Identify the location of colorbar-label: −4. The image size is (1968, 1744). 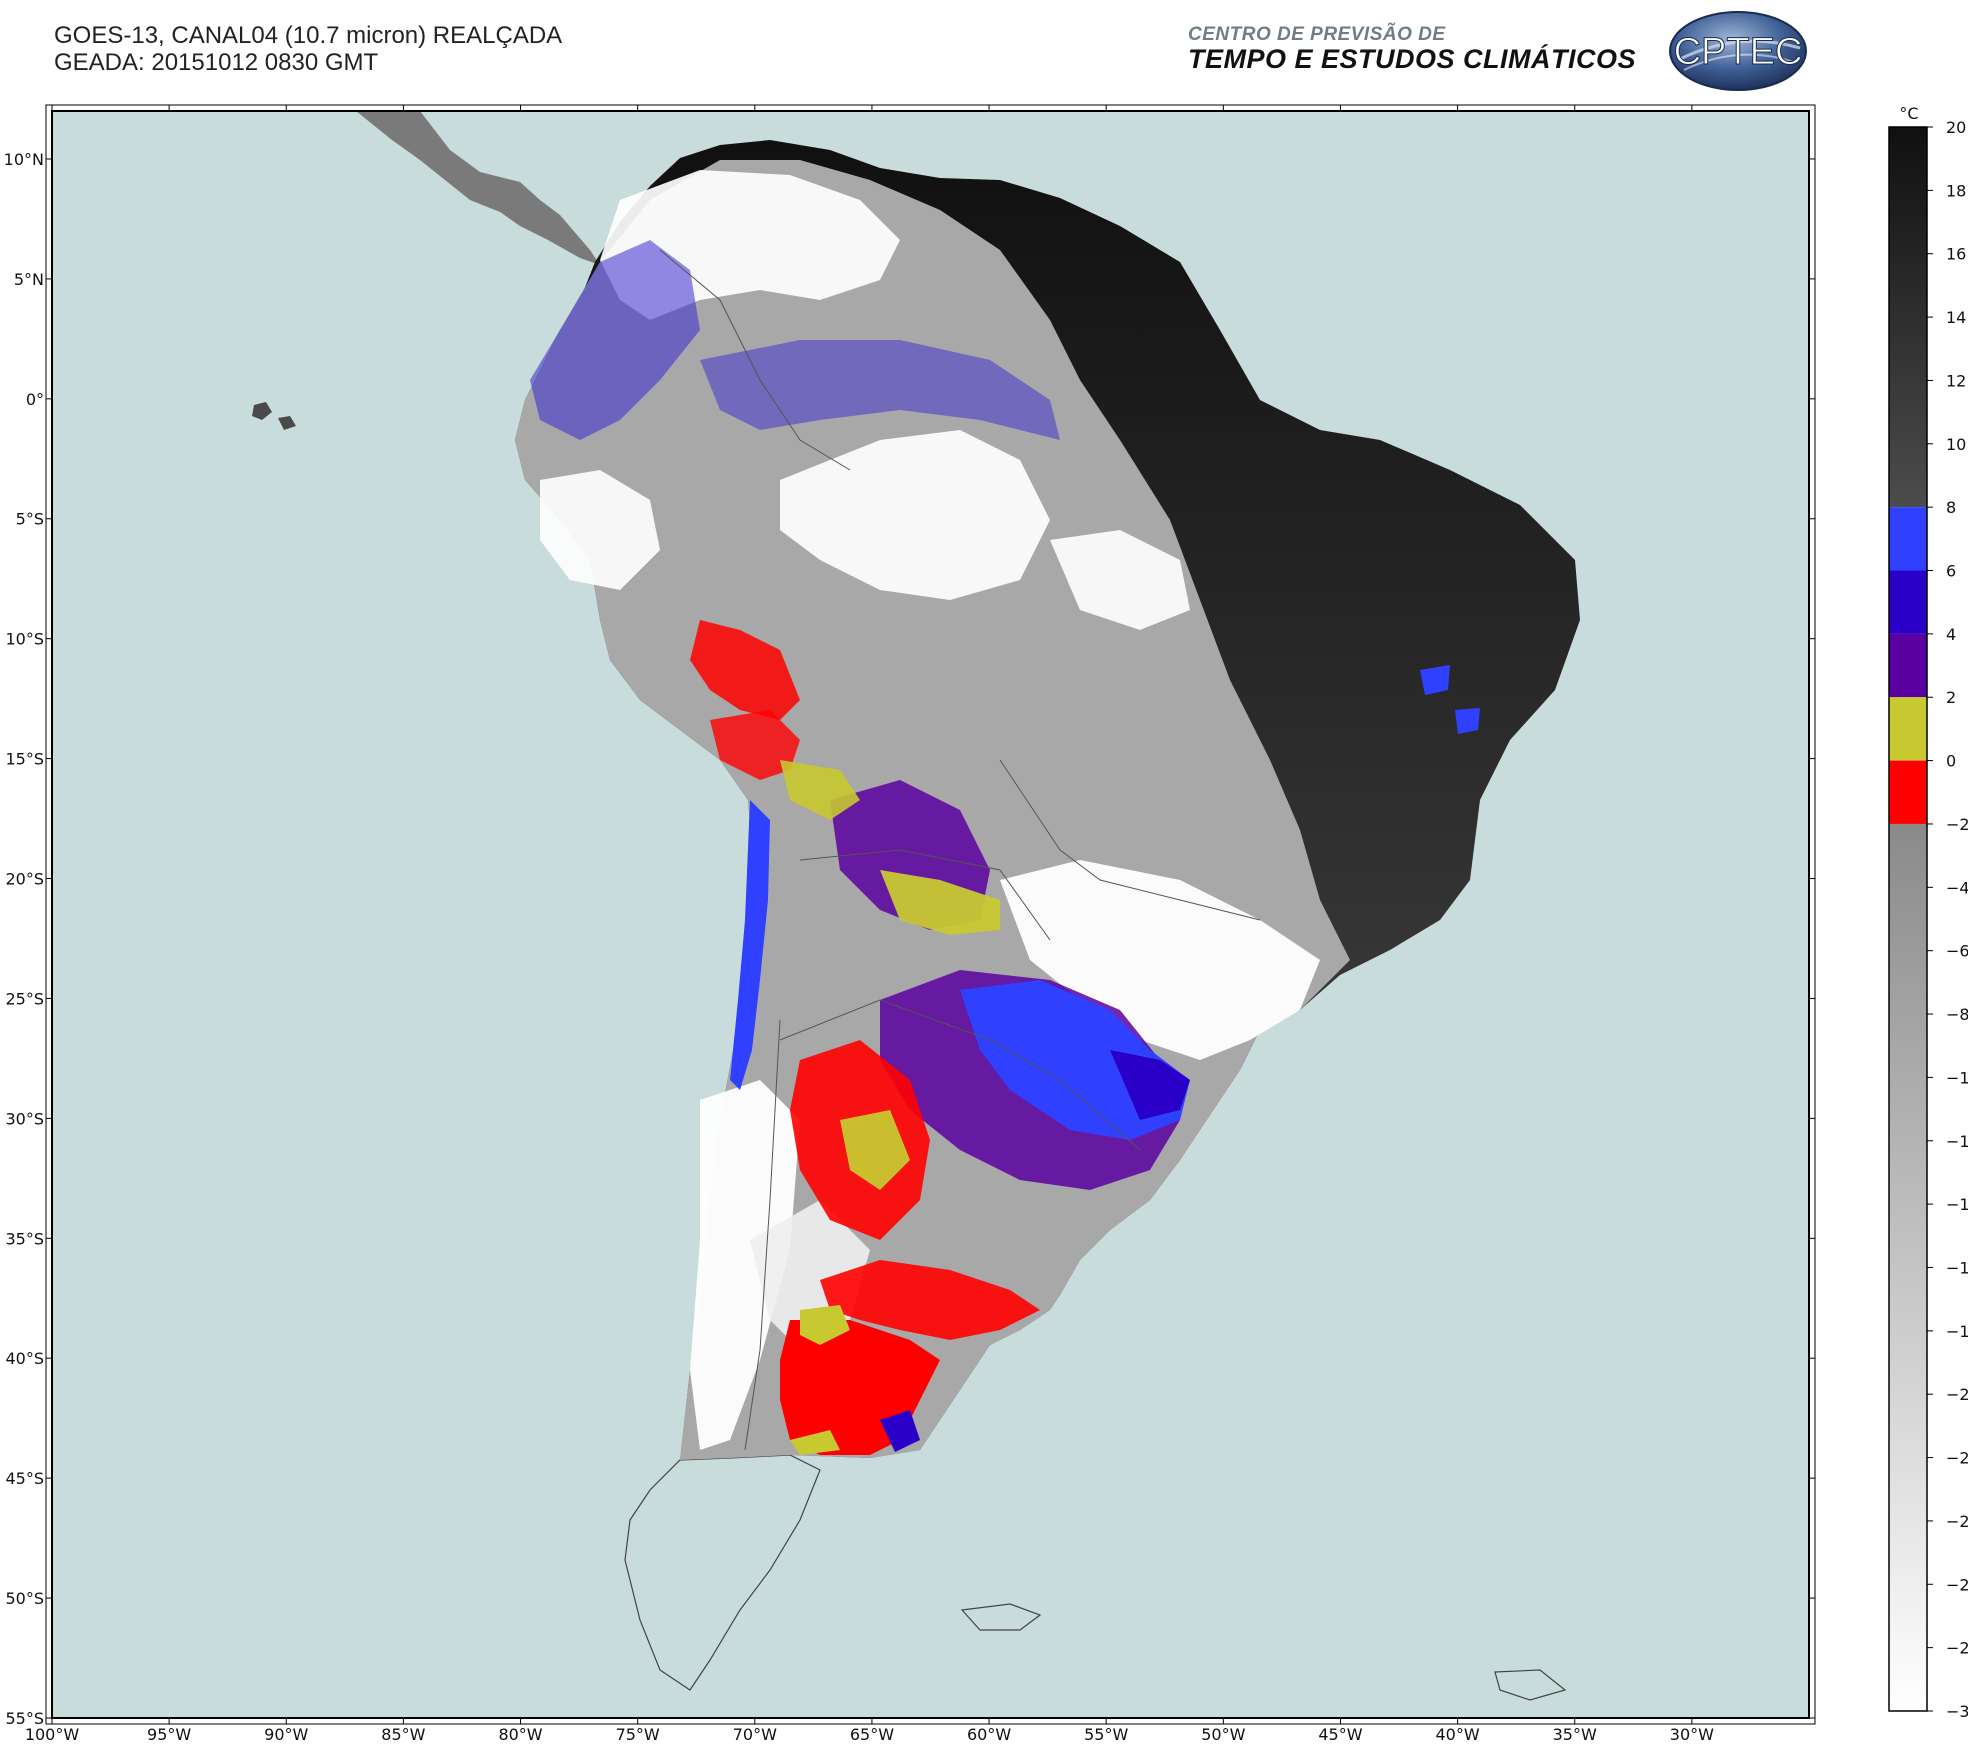
(1957, 887).